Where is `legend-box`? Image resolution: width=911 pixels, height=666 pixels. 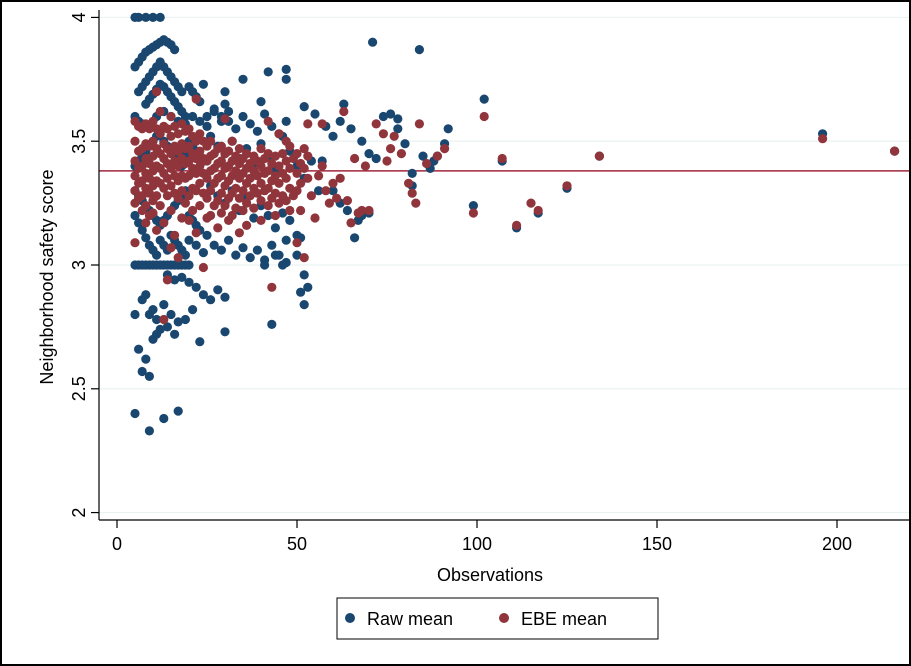 legend-box is located at coordinates (497, 618).